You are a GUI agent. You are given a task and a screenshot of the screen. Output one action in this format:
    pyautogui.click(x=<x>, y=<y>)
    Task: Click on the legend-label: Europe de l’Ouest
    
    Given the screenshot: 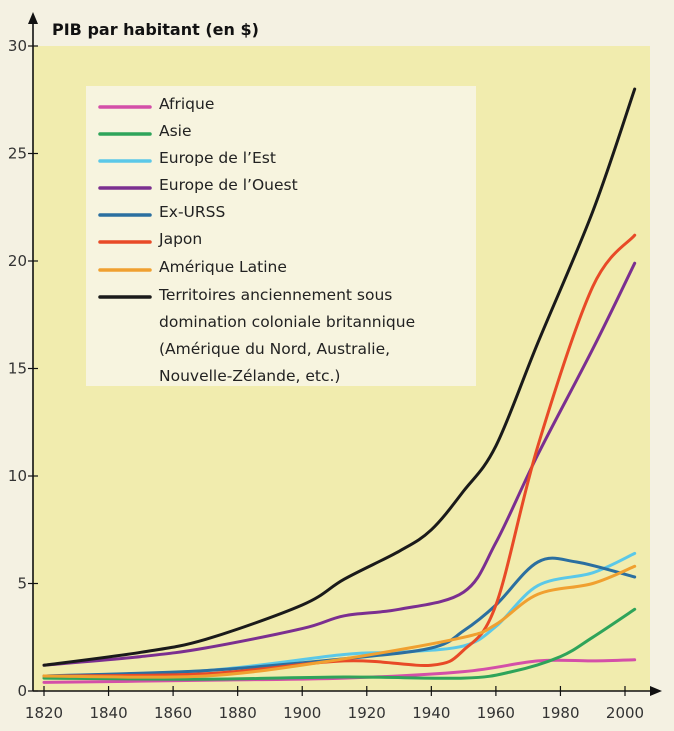 What is the action you would take?
    pyautogui.click(x=228, y=185)
    